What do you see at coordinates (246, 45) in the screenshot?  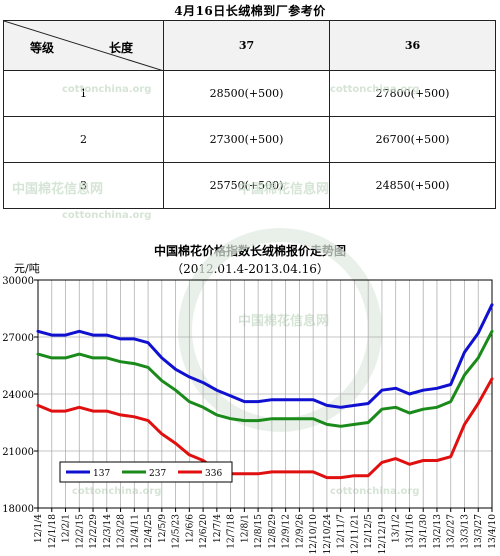 I see `column-header-37: 37` at bounding box center [246, 45].